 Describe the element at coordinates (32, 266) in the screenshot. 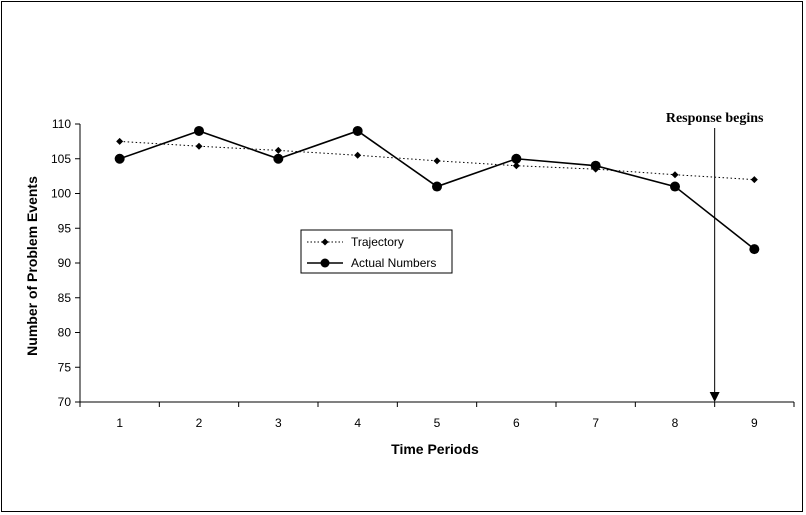

I see `y-axis-title: Number of Problem Events` at that location.